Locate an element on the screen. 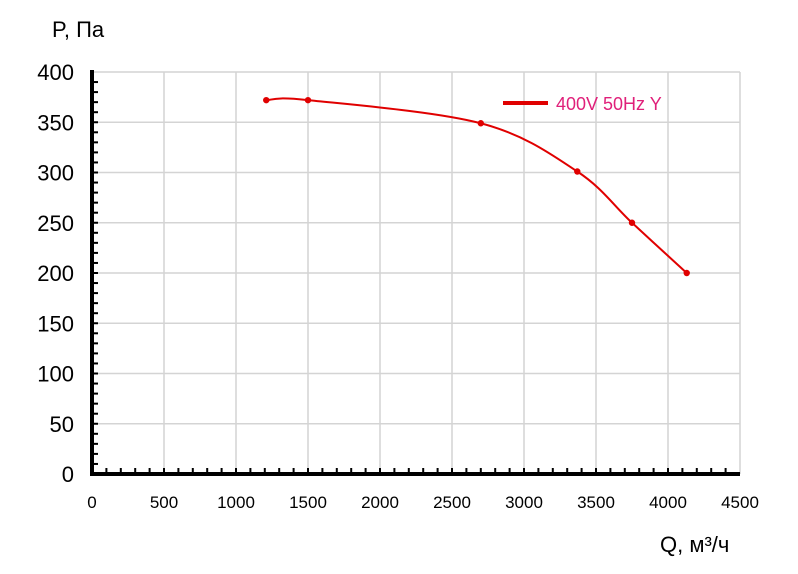  y-tick-labels: 0 50 100 150 200 250 300 350 400 is located at coordinates (55, 273).